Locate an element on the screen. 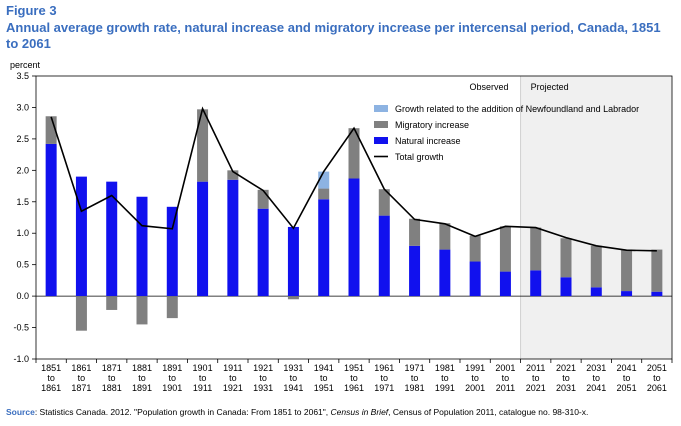 This screenshot has width=681, height=426. x-tick-label-end: 1981 is located at coordinates (415, 388).